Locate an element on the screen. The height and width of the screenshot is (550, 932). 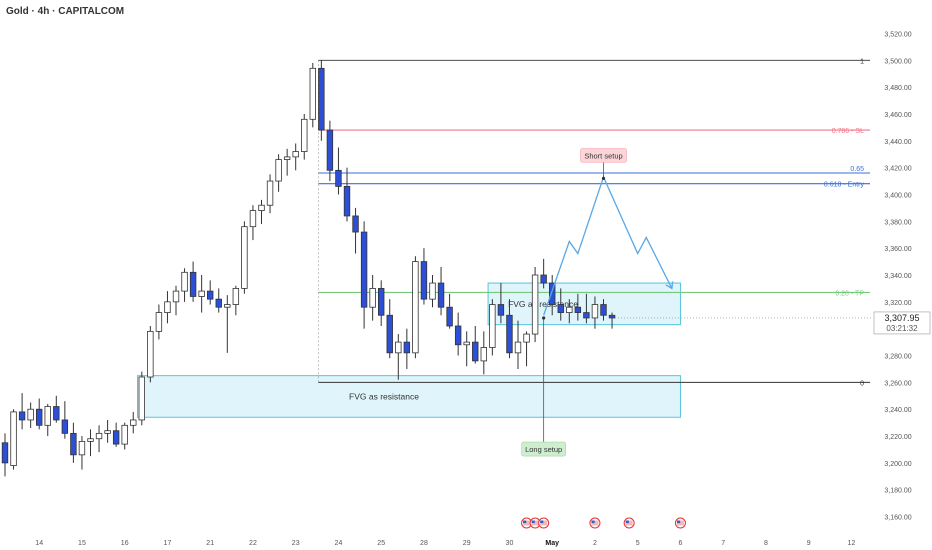
long-setup-label: Long setup is located at coordinates (543, 449).